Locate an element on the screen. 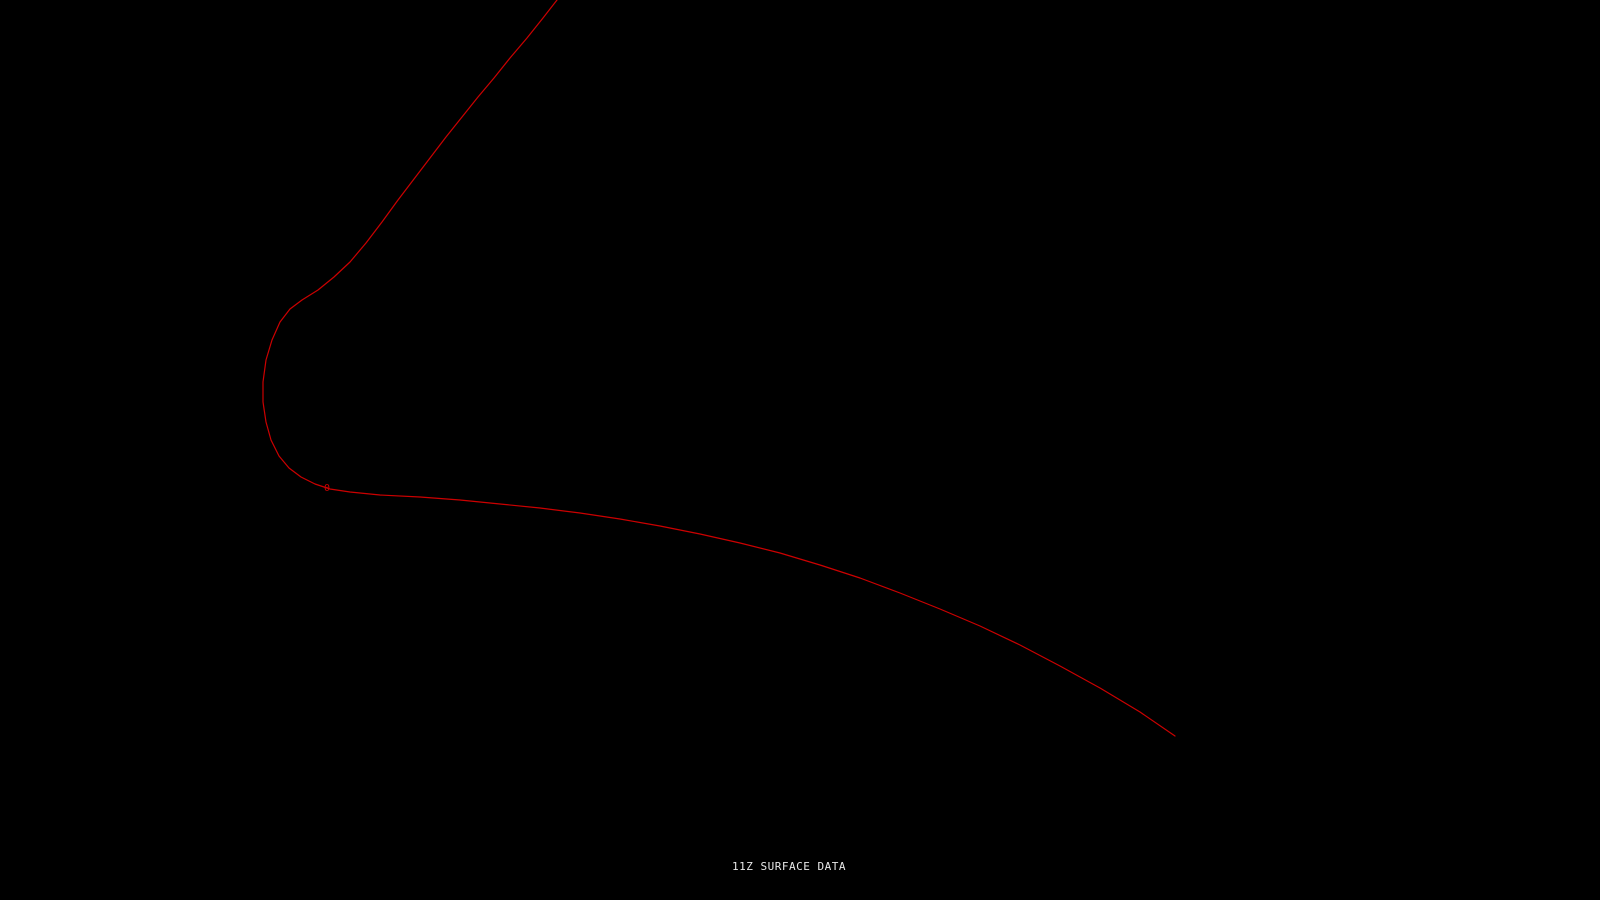  chart-title: 11Z SURFACE DATA is located at coordinates (789, 866).